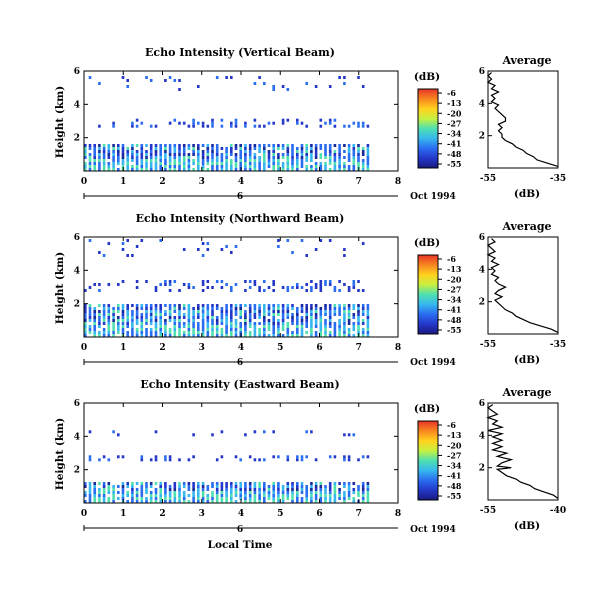 Image resolution: width=610 pixels, height=598 pixels. What do you see at coordinates (202, 182) in the screenshot?
I see `x-tick-label: 3` at bounding box center [202, 182].